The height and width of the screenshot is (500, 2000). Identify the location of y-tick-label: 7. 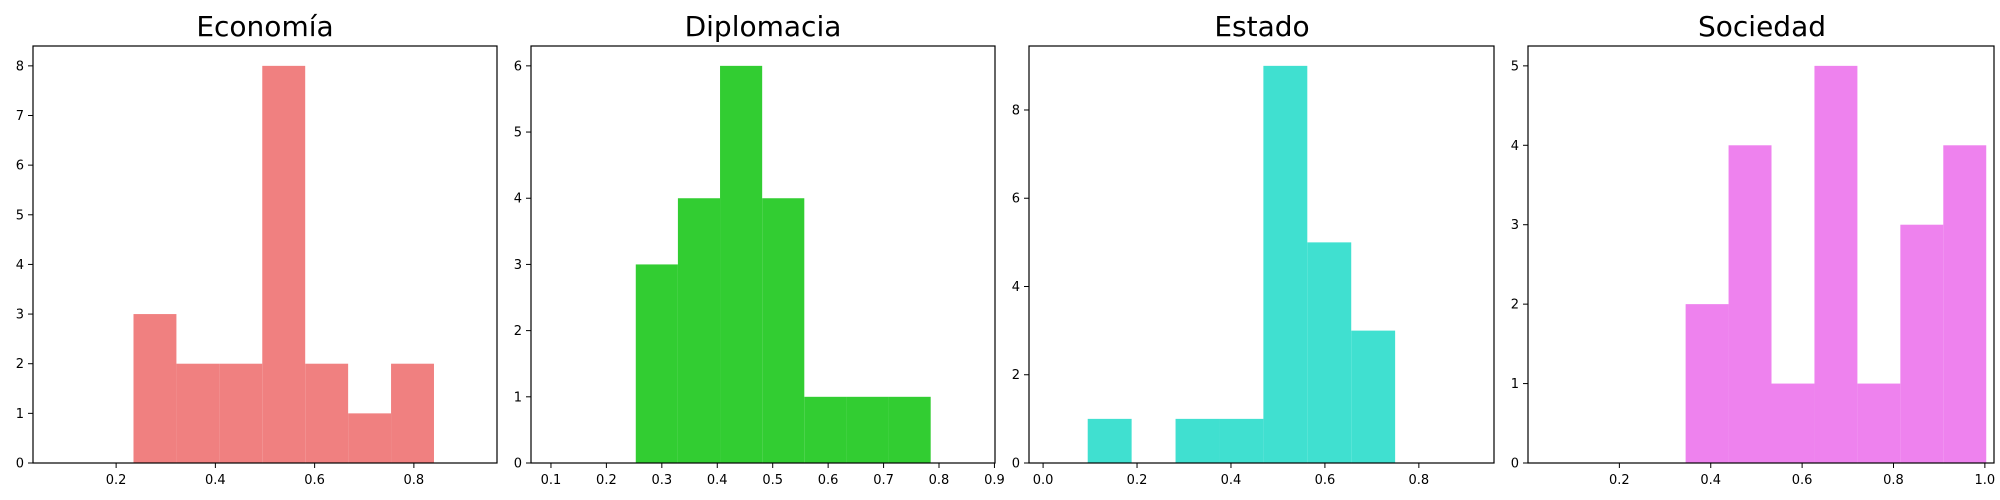
(20, 116).